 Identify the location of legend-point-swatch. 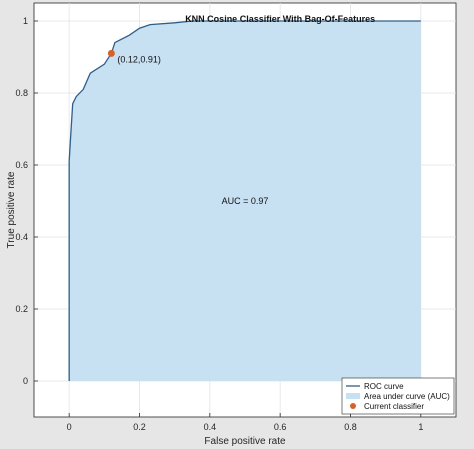
(353, 406).